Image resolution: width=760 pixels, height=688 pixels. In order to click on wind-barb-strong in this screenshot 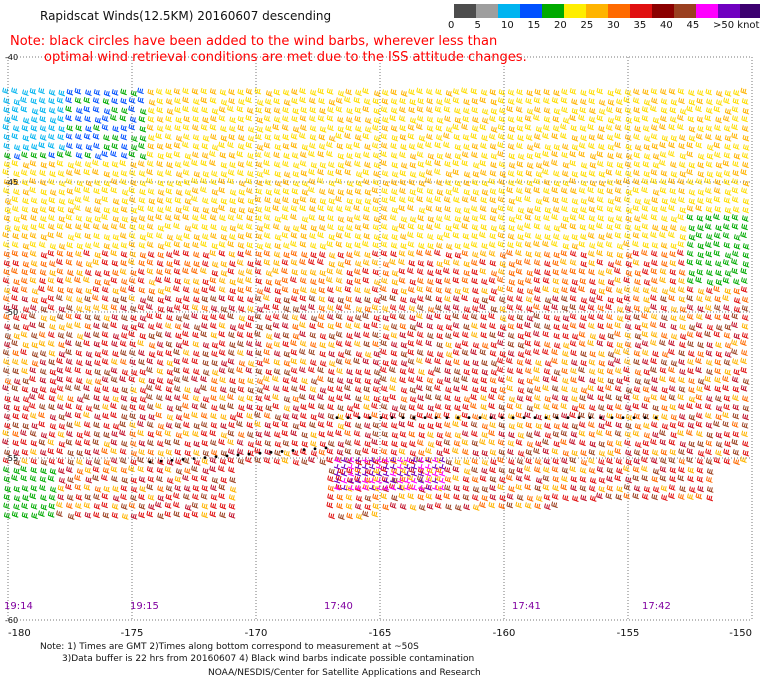, I will do `click(386, 473)`.